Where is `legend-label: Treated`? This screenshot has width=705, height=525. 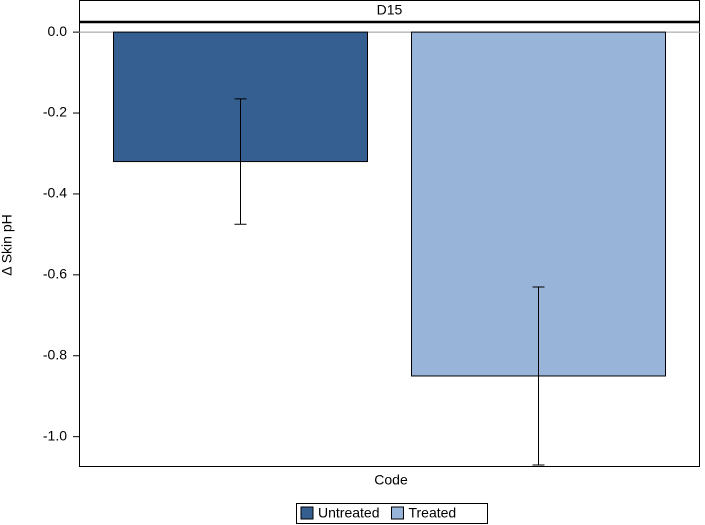 legend-label: Treated is located at coordinates (432, 513).